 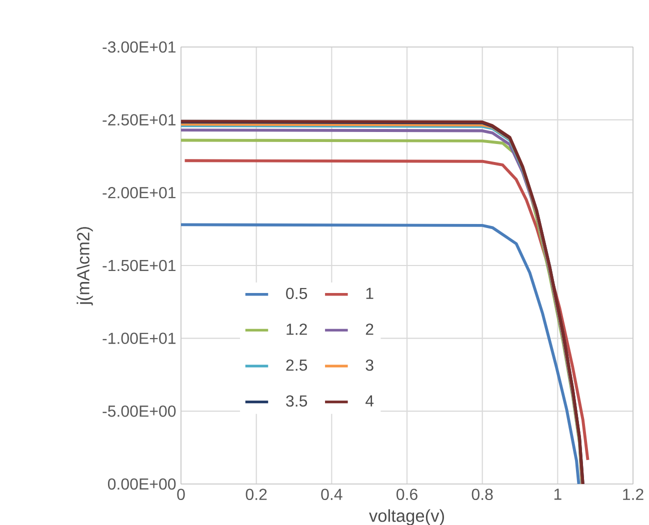 I want to click on x-tick-label: 0.6, so click(x=407, y=494).